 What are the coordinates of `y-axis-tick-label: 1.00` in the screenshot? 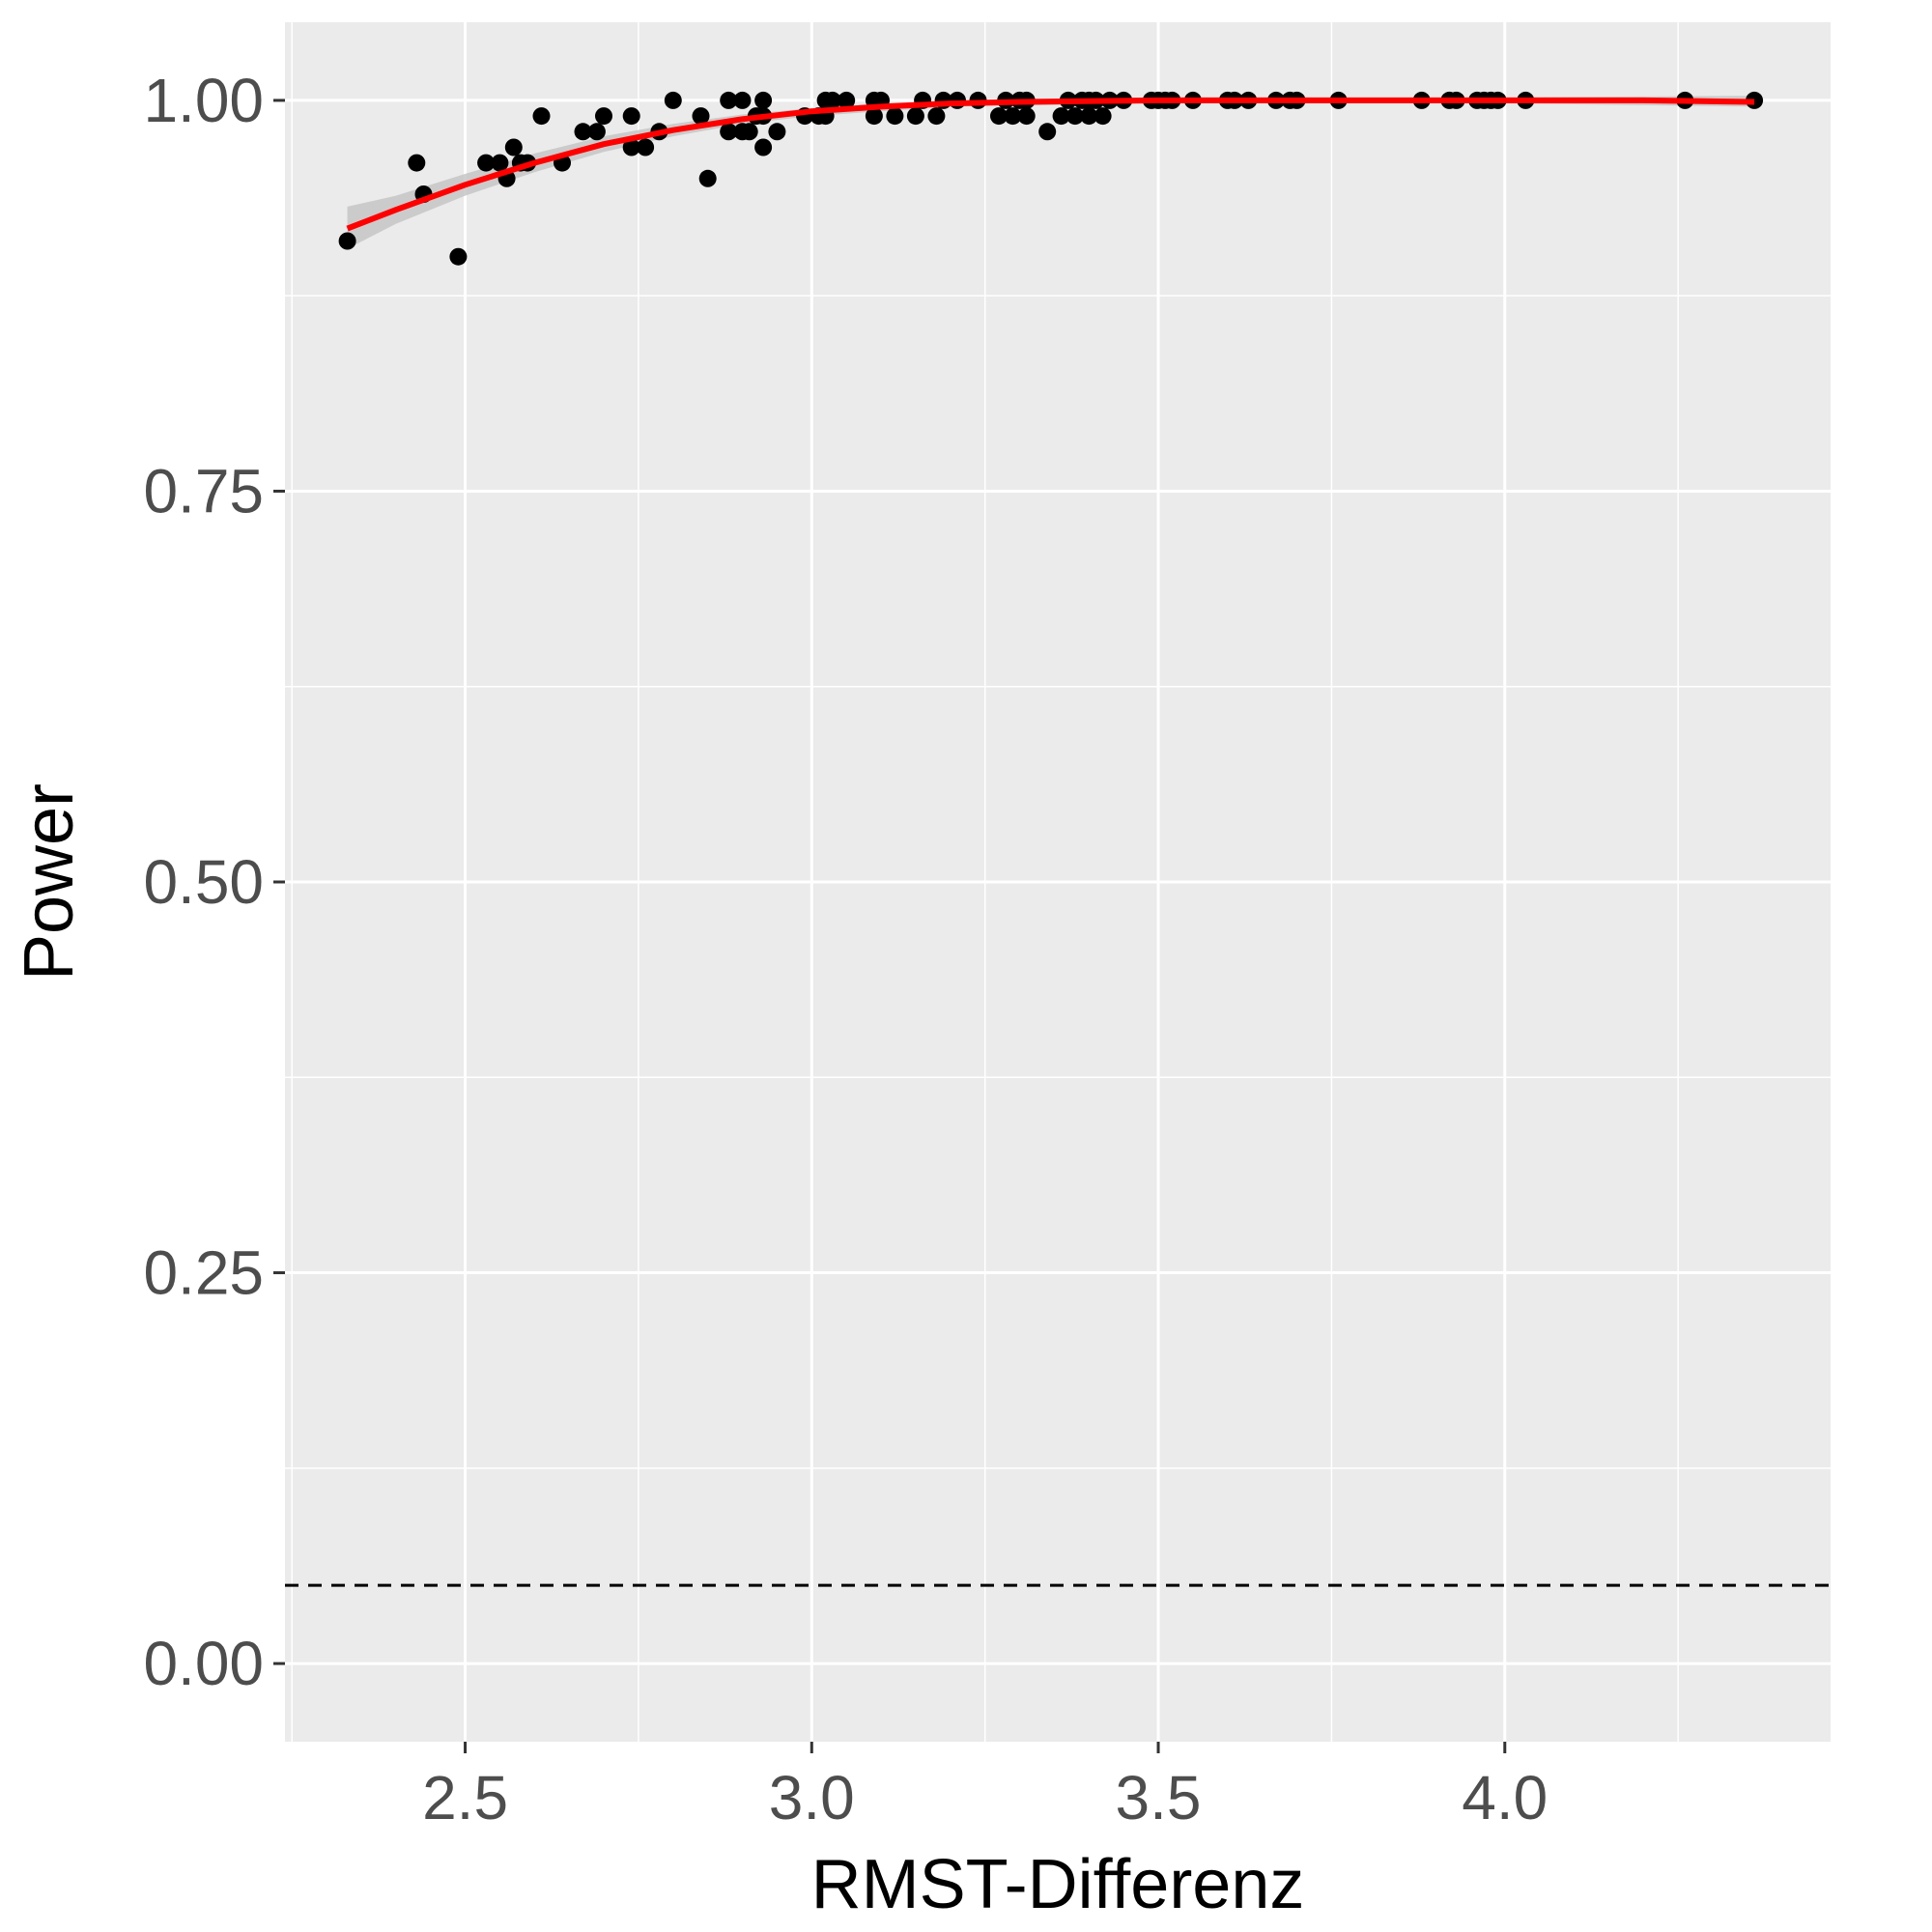 It's located at (203, 100).